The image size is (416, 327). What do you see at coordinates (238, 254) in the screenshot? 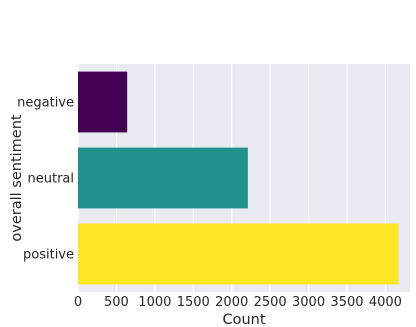
I see `bar-positive` at bounding box center [238, 254].